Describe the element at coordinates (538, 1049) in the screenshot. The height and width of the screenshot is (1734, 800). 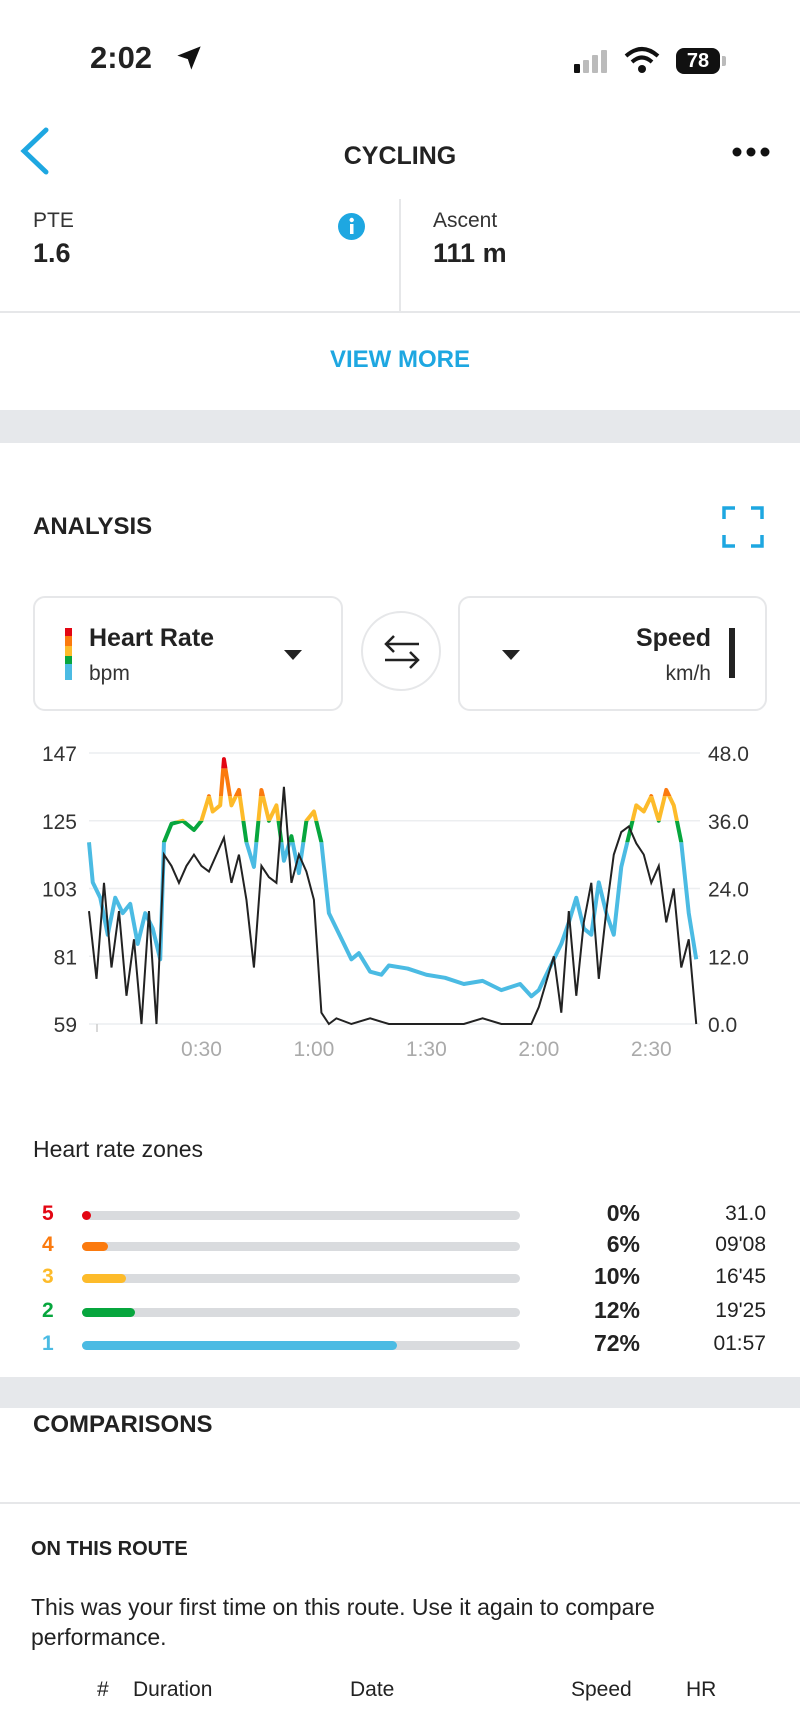
I see `x-tick-label: 2:00` at that location.